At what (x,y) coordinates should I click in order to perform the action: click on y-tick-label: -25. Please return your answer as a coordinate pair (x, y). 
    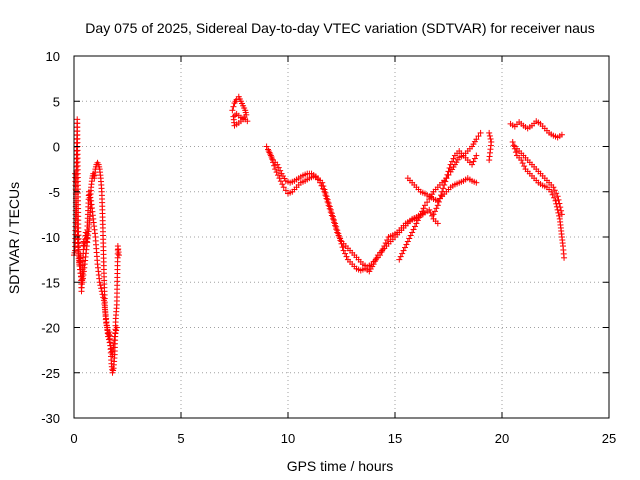
    Looking at the image, I should click on (50, 373).